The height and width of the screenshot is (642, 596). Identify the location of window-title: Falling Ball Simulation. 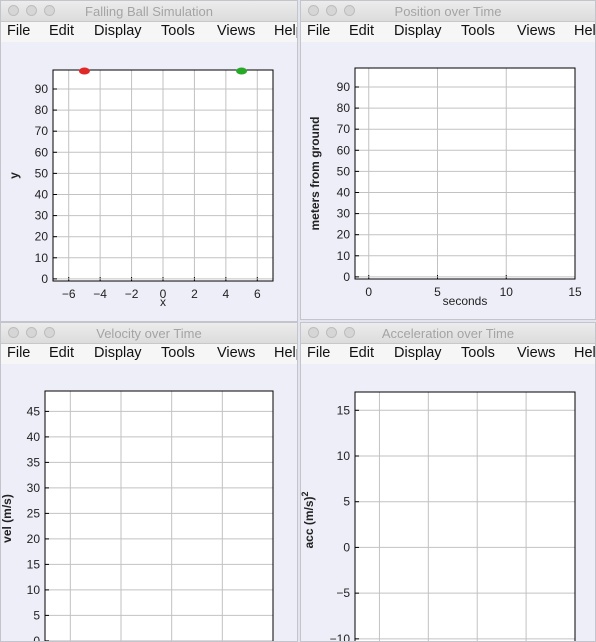
(149, 11).